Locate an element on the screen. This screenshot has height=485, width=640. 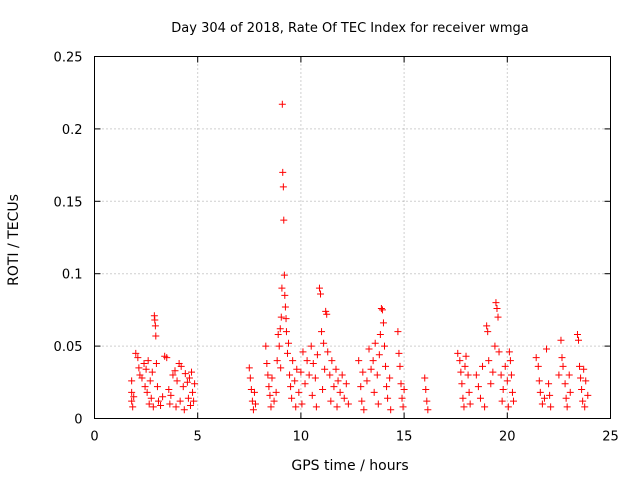
y-tick-label: 0.1 is located at coordinates (72, 275).